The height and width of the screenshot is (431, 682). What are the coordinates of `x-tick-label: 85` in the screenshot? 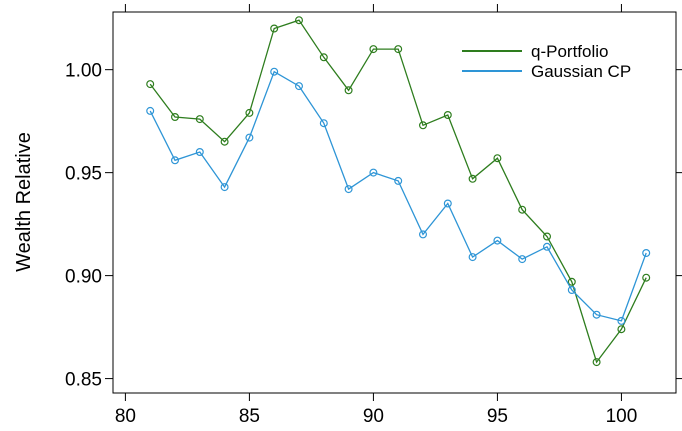 It's located at (249, 416).